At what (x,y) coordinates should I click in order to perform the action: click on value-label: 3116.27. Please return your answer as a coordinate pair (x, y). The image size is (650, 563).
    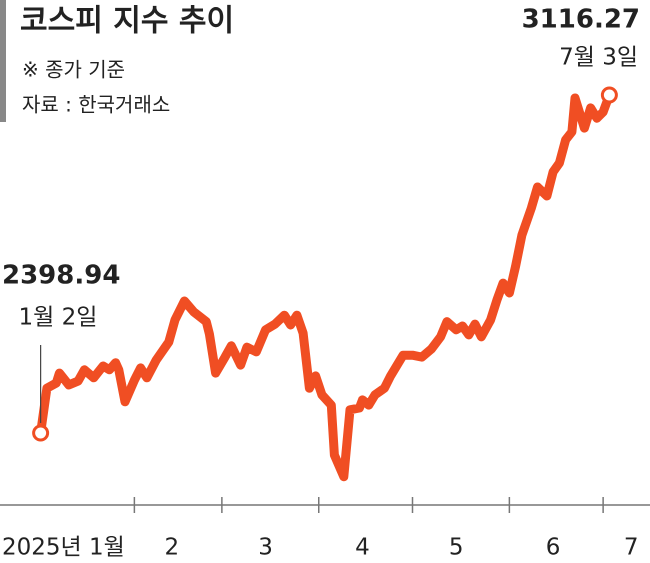
    Looking at the image, I should click on (581, 20).